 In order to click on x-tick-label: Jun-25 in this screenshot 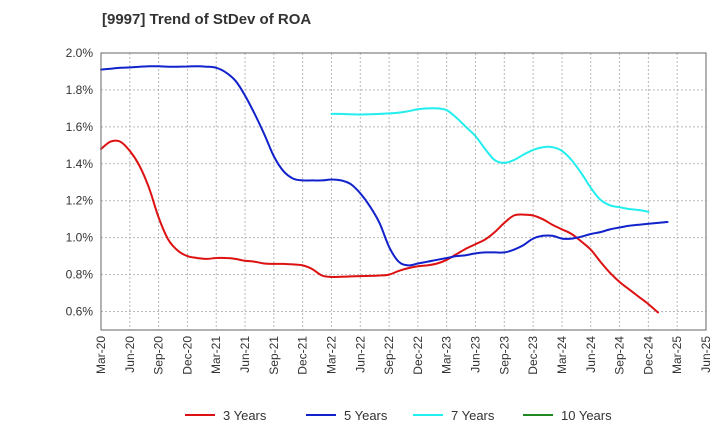, I will do `click(706, 354)`.